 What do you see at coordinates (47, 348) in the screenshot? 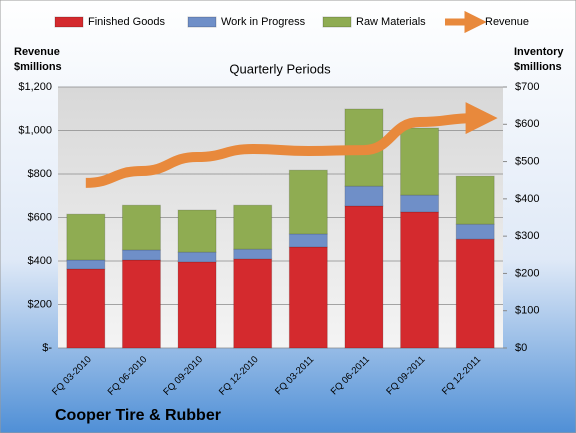
I see `y-tick-label: $-` at bounding box center [47, 348].